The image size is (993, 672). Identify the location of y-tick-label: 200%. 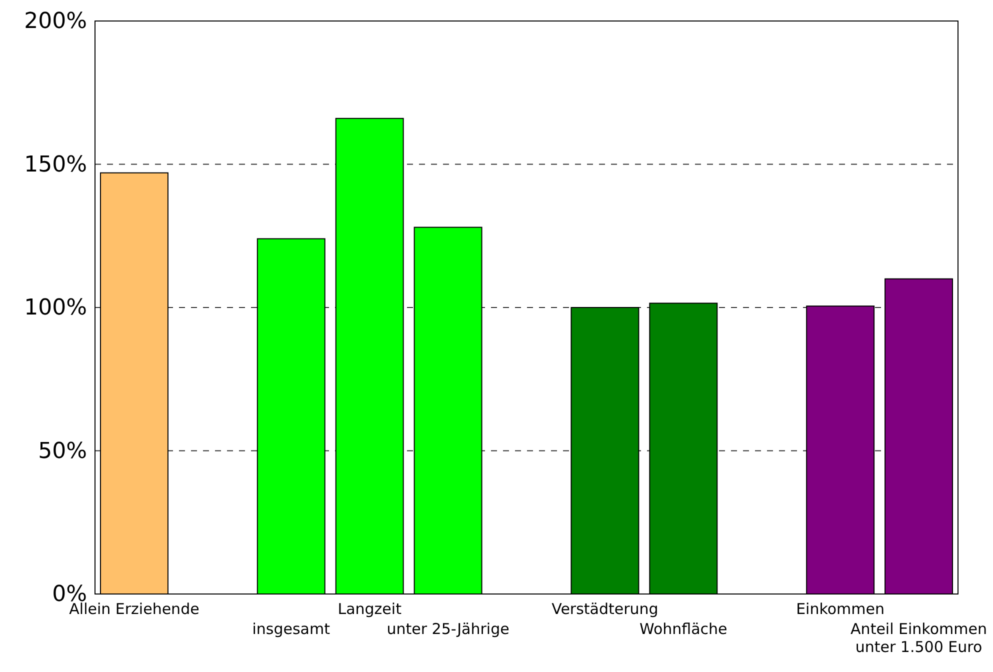
(55, 21).